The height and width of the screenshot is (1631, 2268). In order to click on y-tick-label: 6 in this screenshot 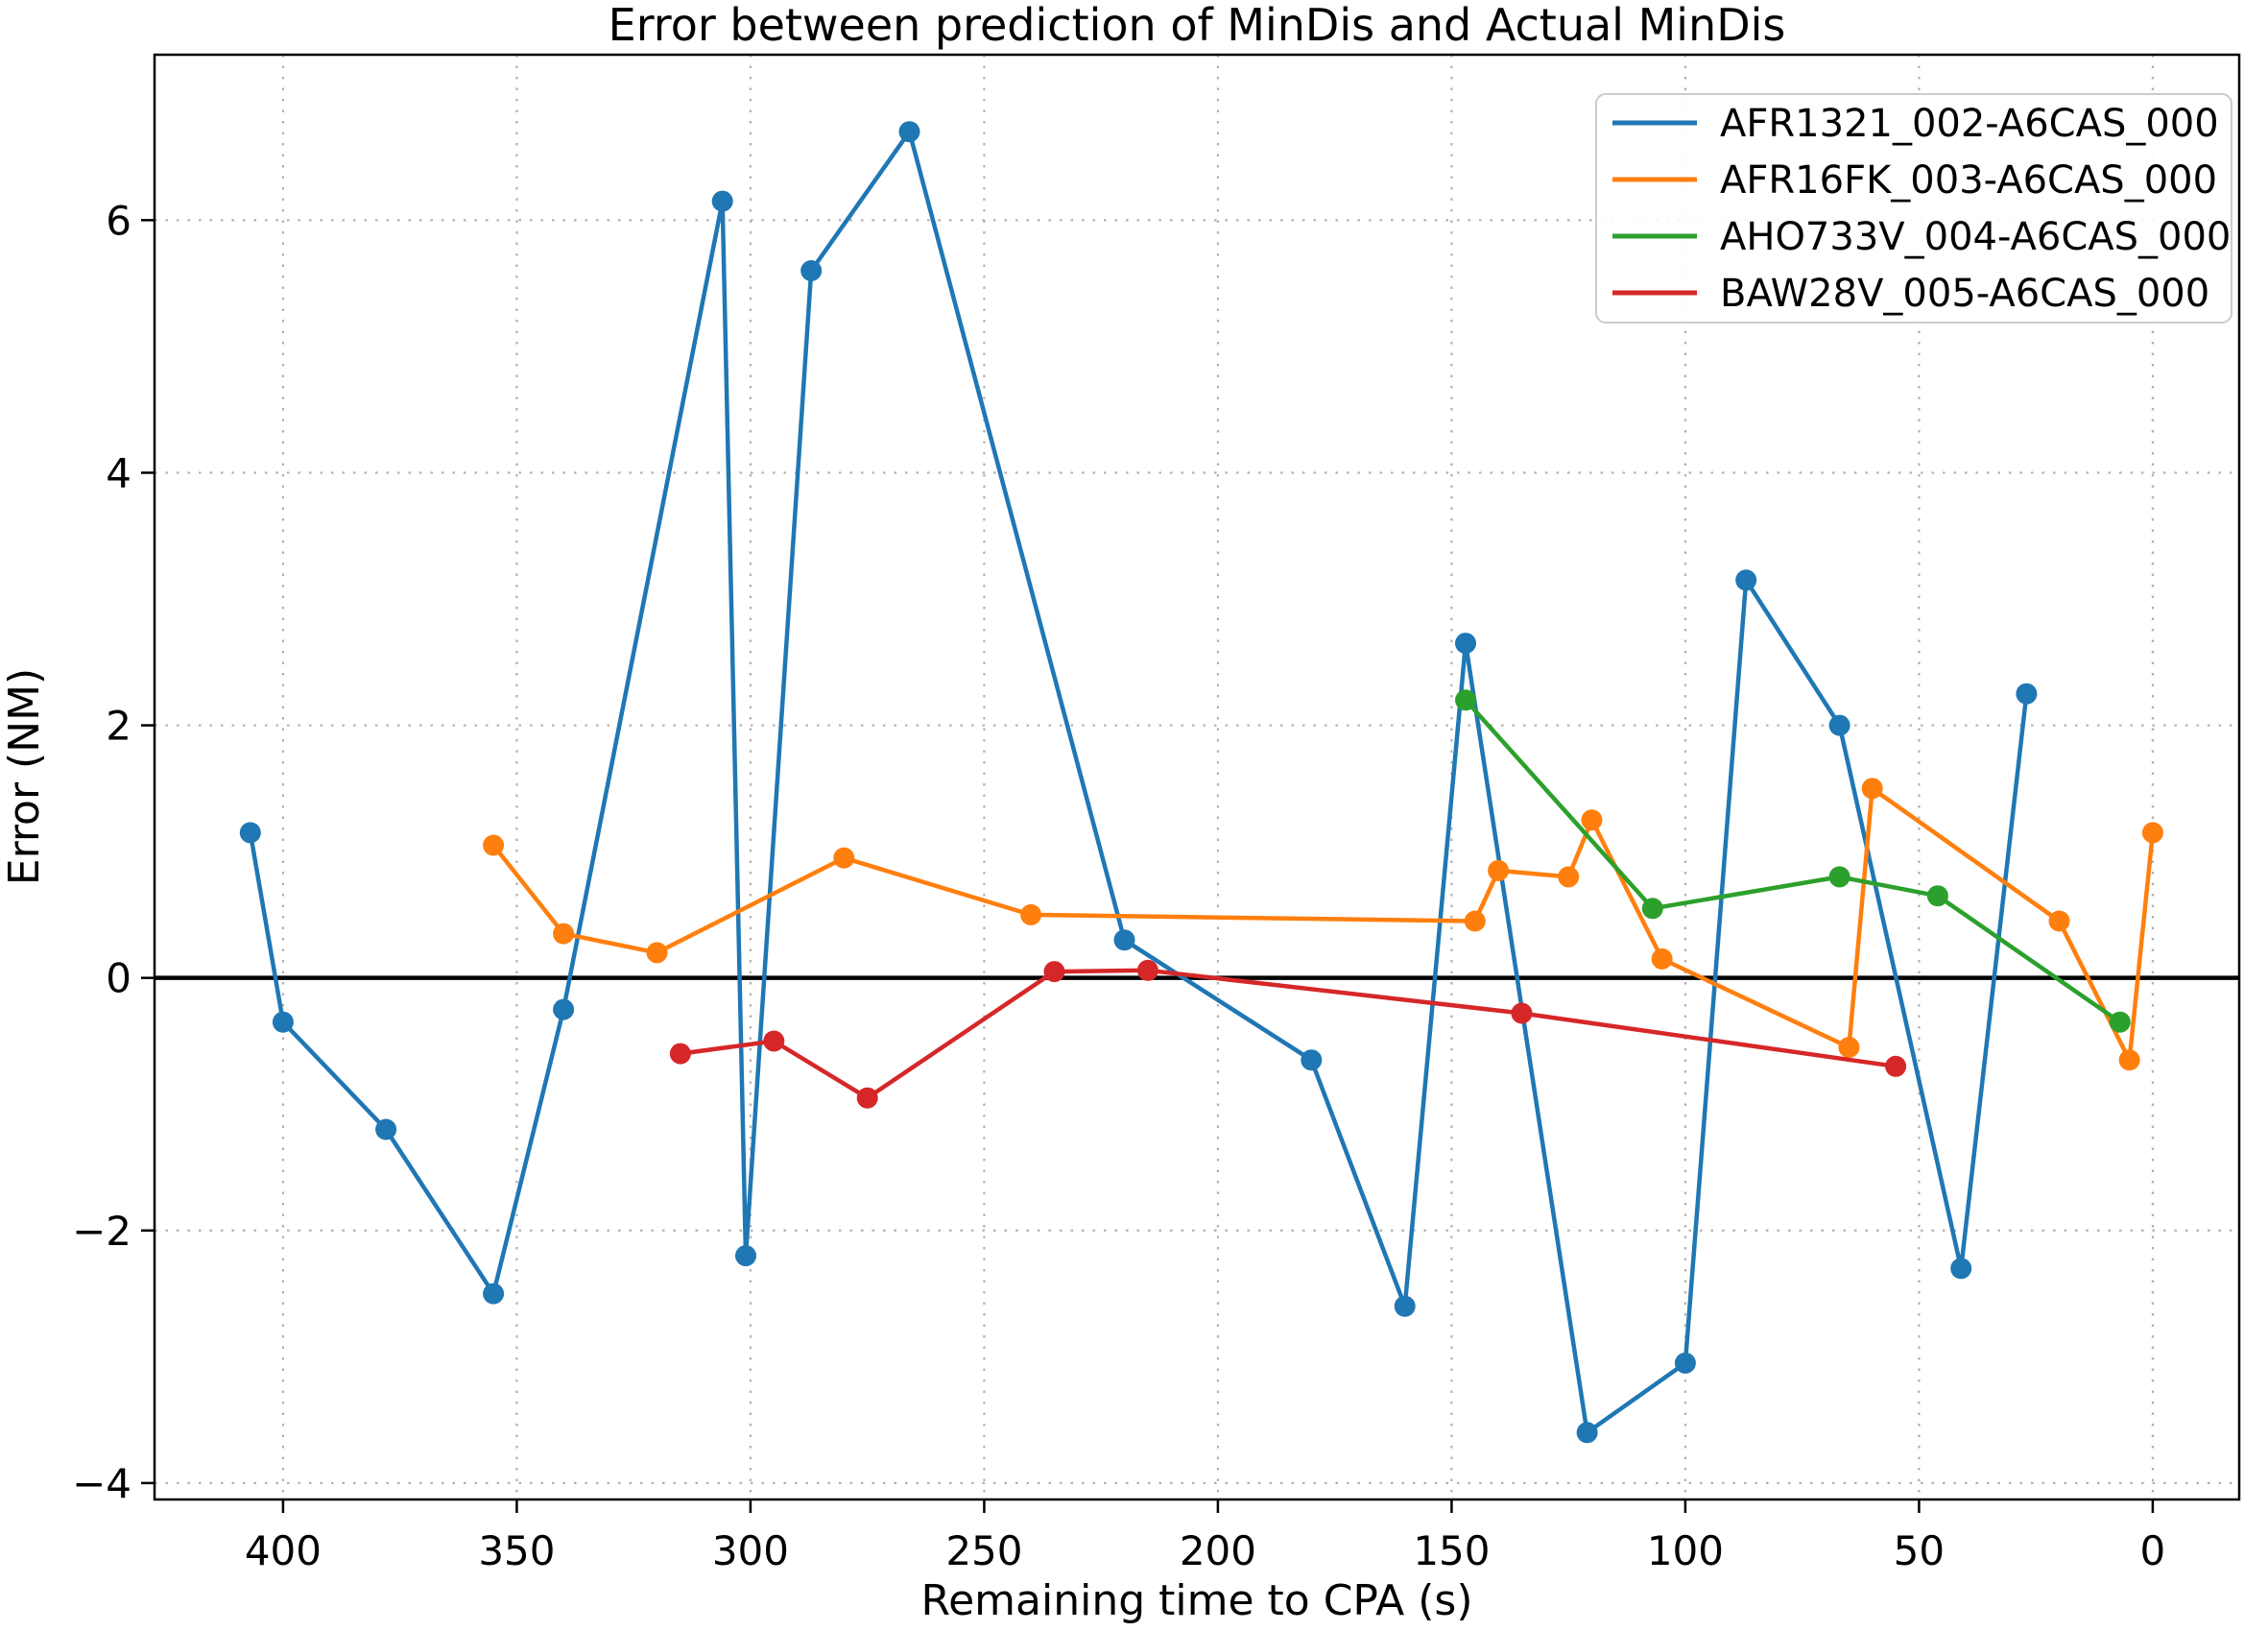, I will do `click(118, 220)`.